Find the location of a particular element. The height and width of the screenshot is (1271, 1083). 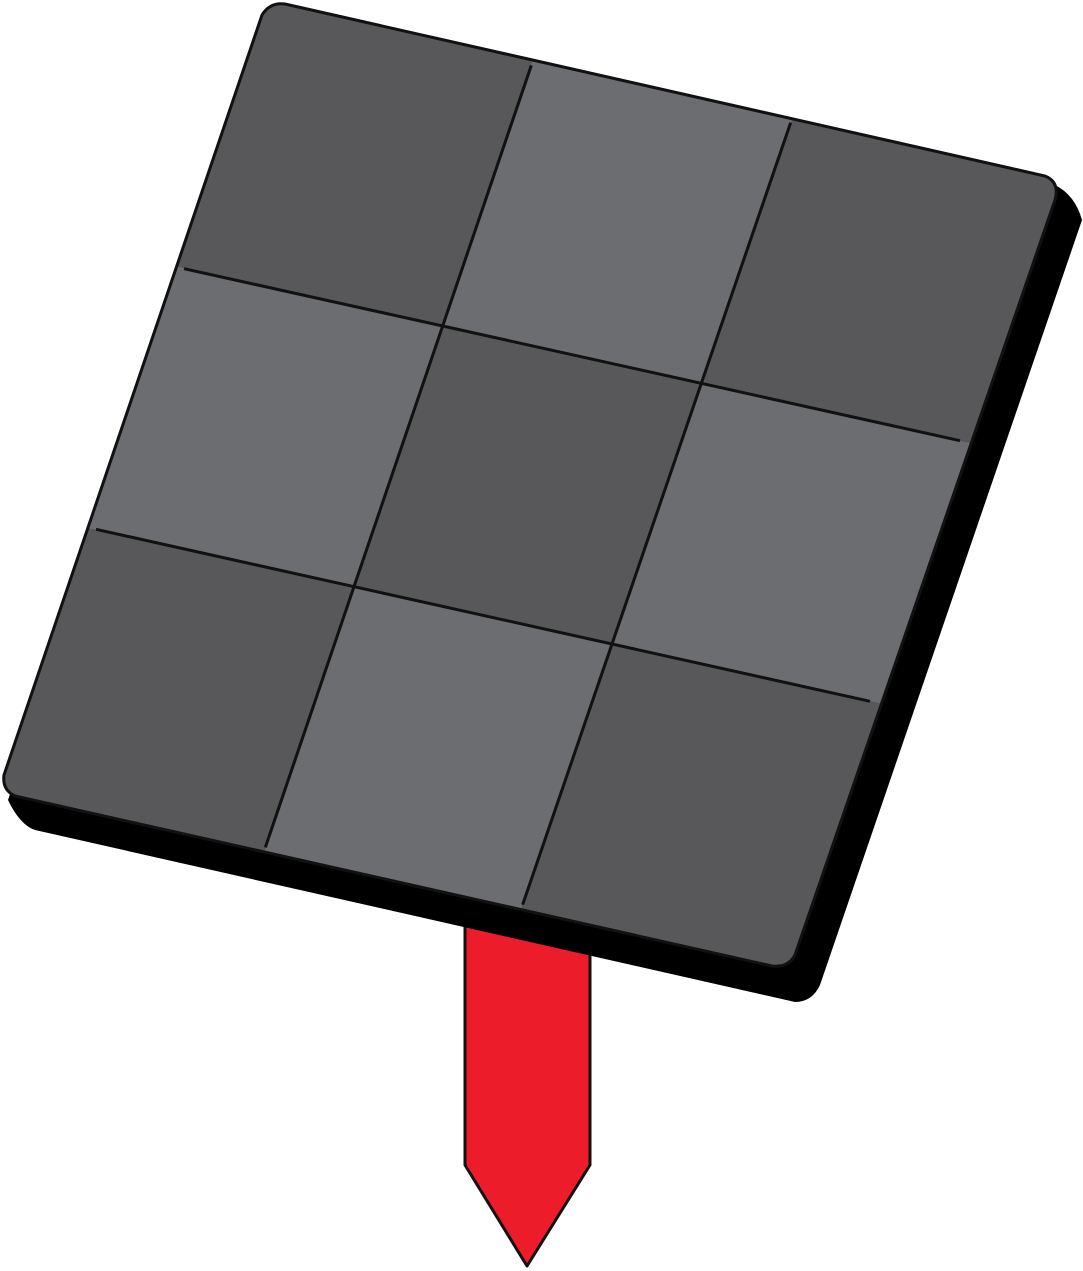

grid-cell-dark is located at coordinates (528, 485).